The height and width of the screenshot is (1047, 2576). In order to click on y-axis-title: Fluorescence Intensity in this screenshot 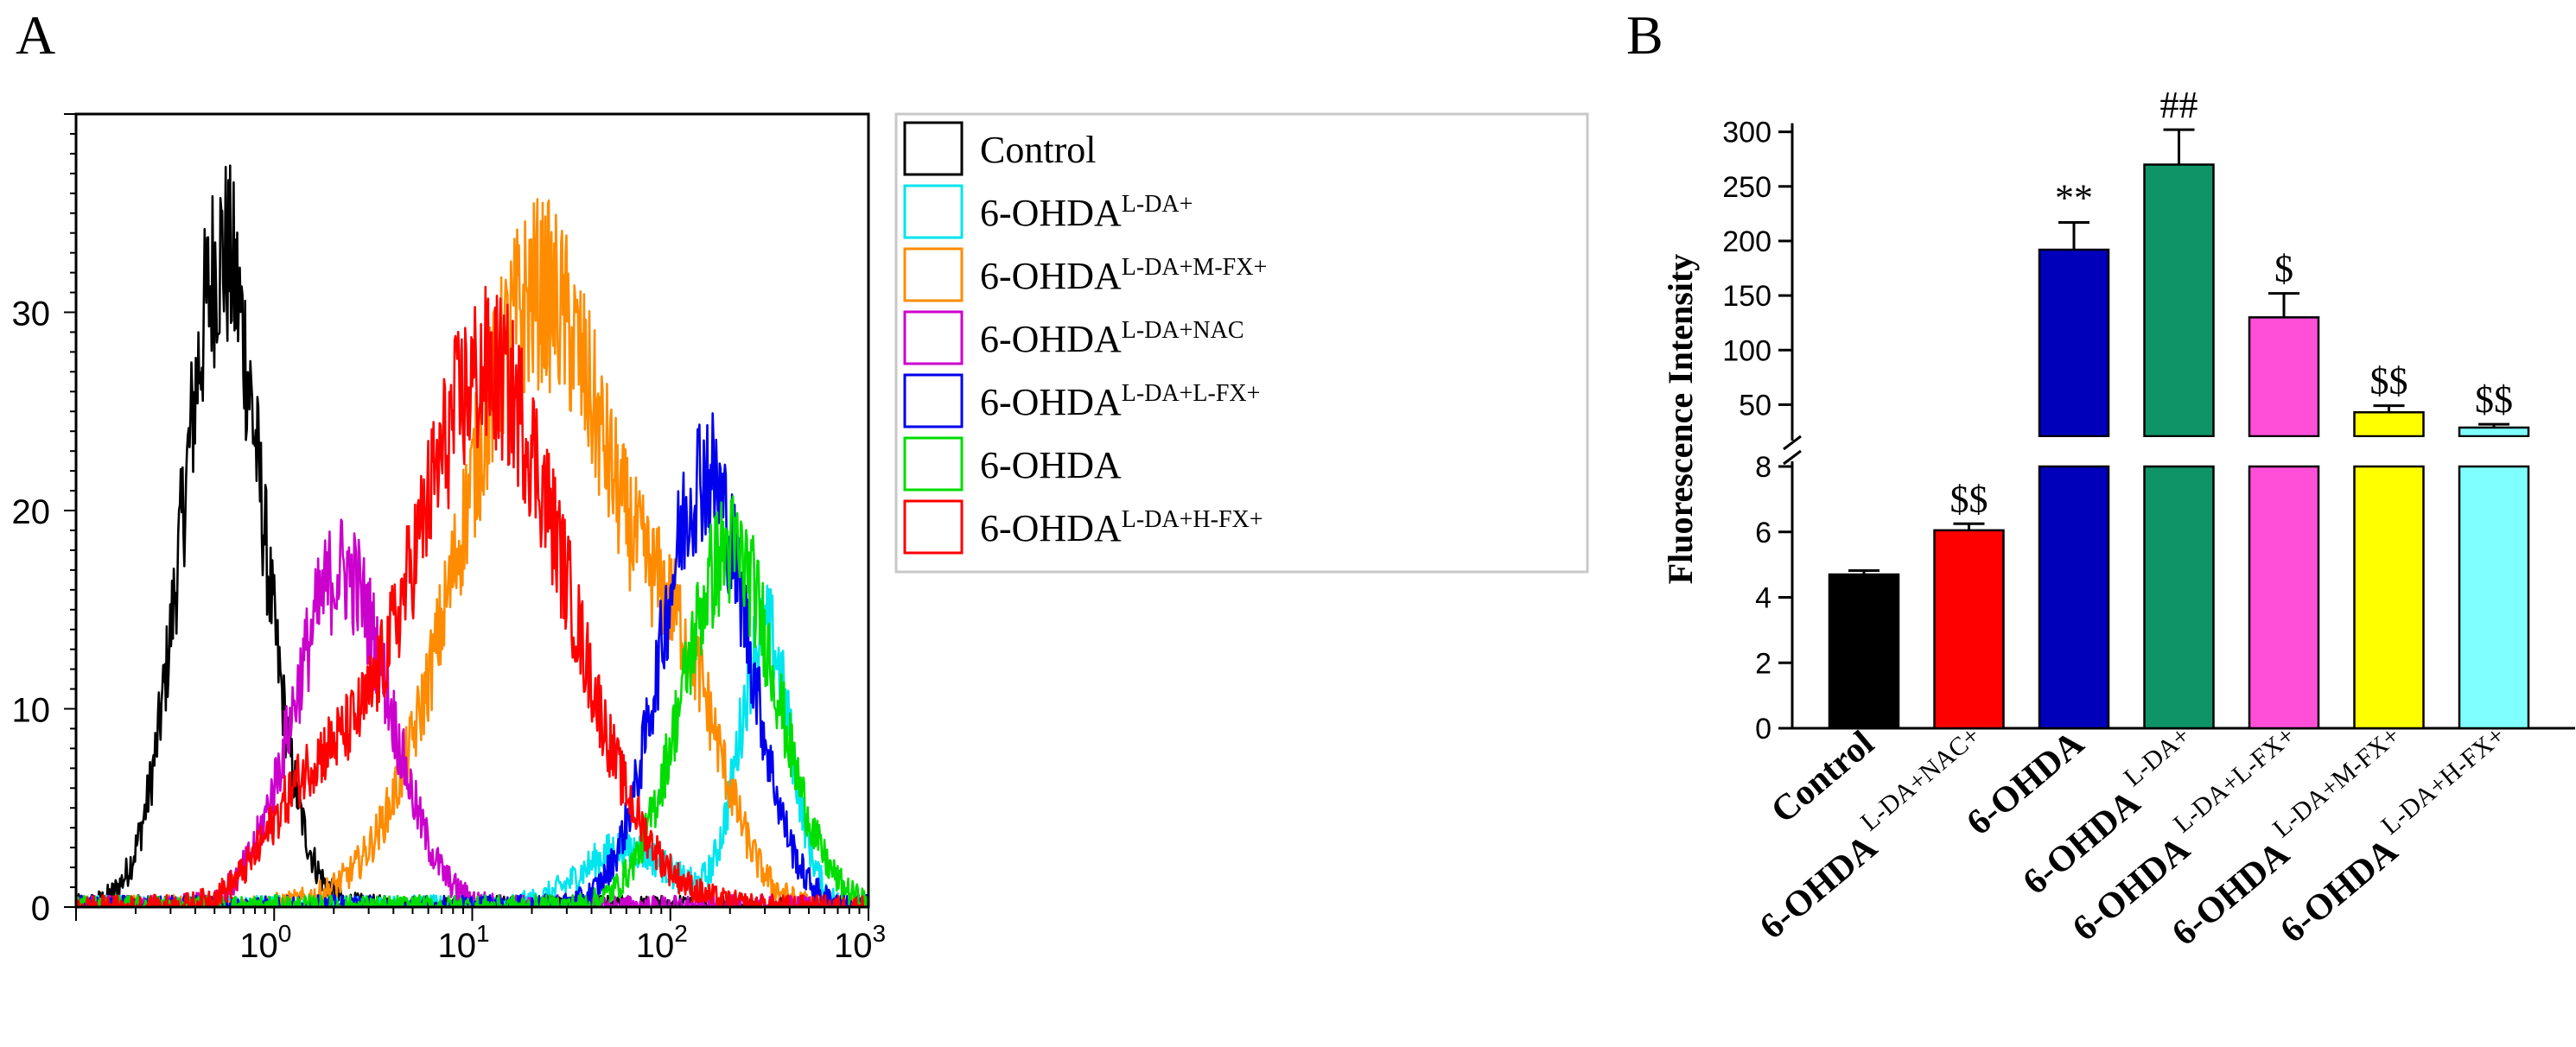, I will do `click(1680, 419)`.